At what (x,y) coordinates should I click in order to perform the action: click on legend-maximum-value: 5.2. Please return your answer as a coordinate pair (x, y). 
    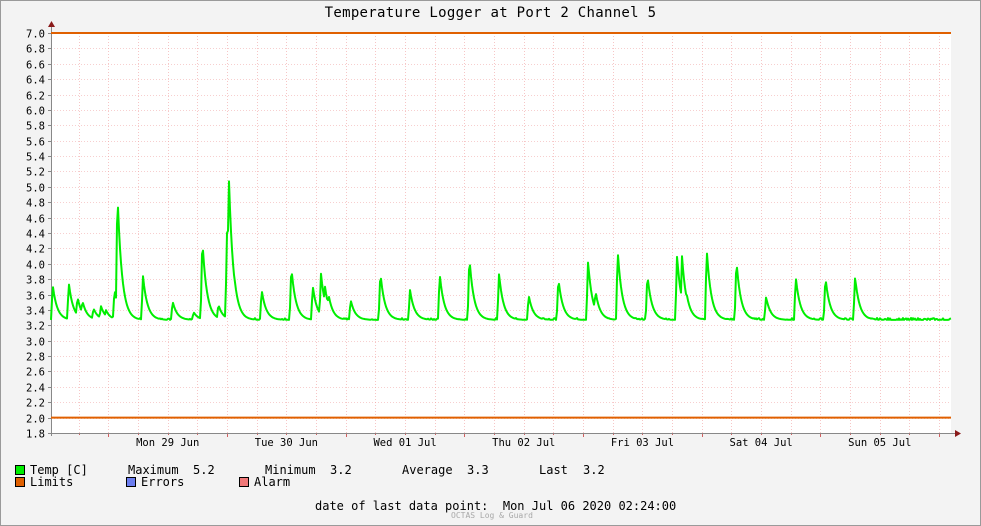
    Looking at the image, I should click on (204, 470).